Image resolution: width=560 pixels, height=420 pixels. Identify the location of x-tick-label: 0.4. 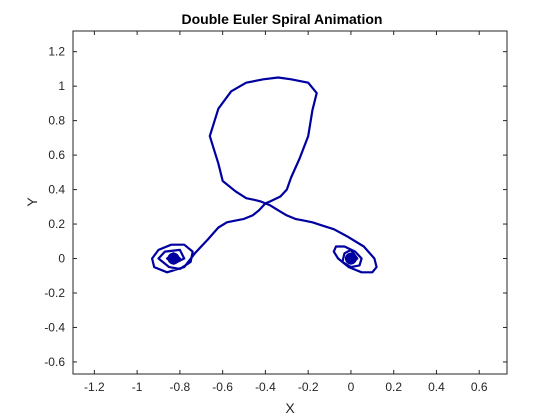
(436, 387).